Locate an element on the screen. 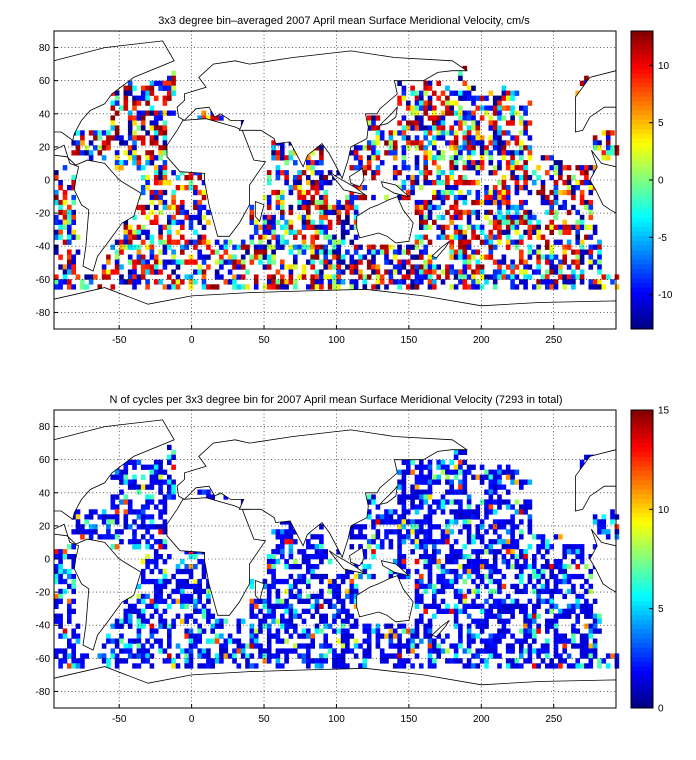 Image resolution: width=696 pixels, height=760 pixels. cycles-y-tick-label: 80 is located at coordinates (45, 427).